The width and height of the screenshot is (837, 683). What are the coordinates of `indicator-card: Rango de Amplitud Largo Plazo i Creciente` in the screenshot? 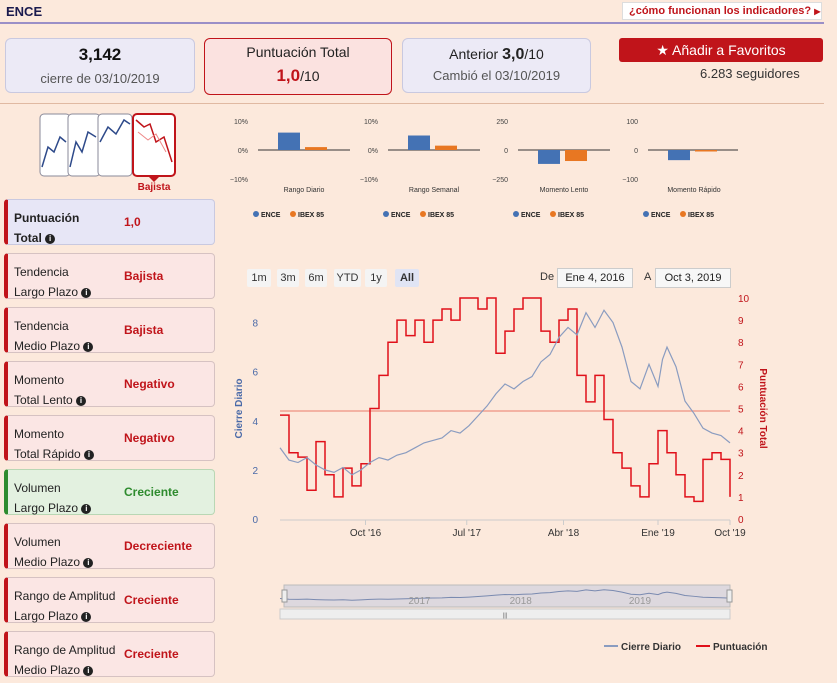 It's located at (109, 600).